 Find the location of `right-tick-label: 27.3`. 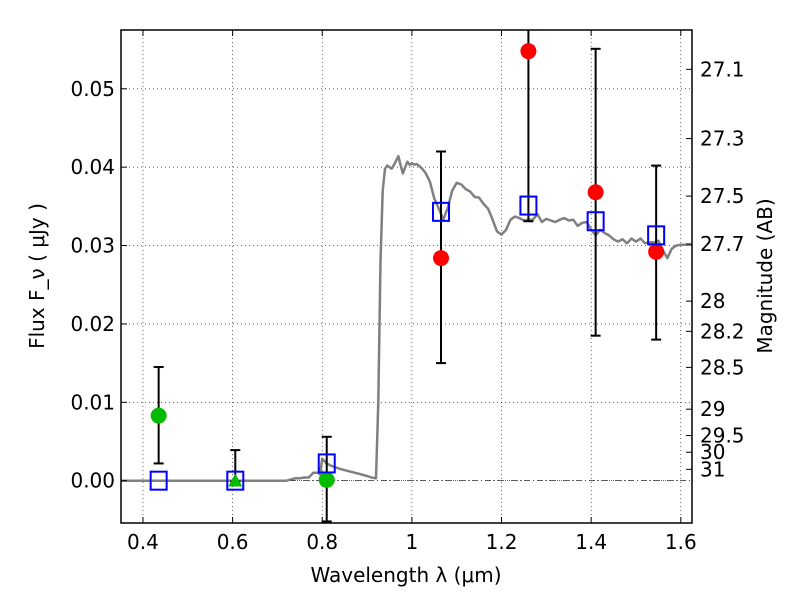

right-tick-label: 27.3 is located at coordinates (722, 139).